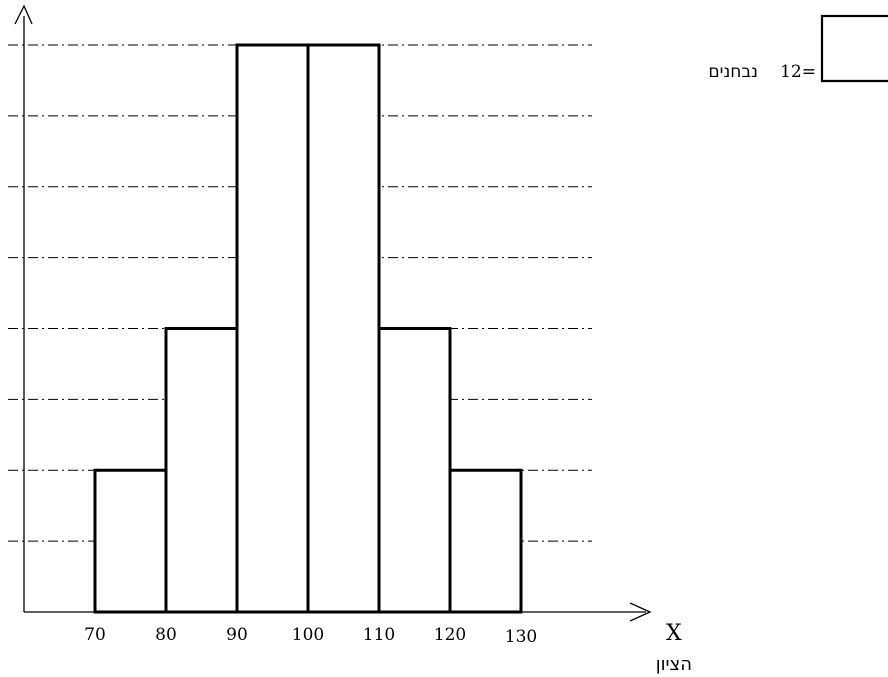  What do you see at coordinates (379, 635) in the screenshot?
I see `x-tick-label: 110` at bounding box center [379, 635].